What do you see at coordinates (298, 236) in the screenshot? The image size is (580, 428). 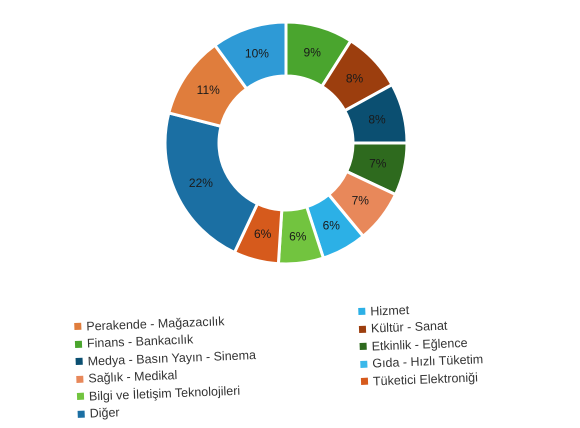 I see `slice-label-6: 6%` at bounding box center [298, 236].